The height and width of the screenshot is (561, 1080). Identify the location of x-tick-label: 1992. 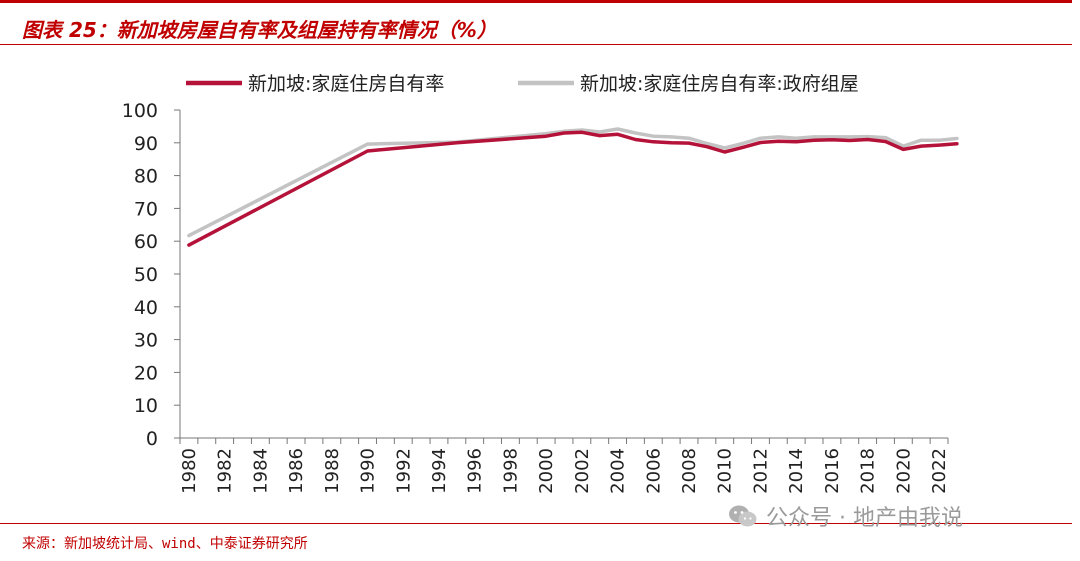
(403, 471).